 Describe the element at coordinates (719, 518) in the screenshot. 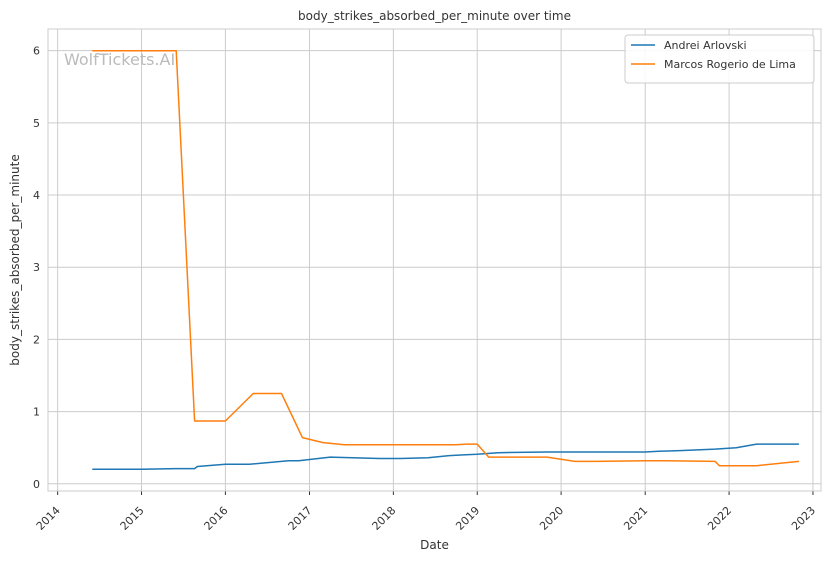

I see `x-tick-label: 2022` at that location.